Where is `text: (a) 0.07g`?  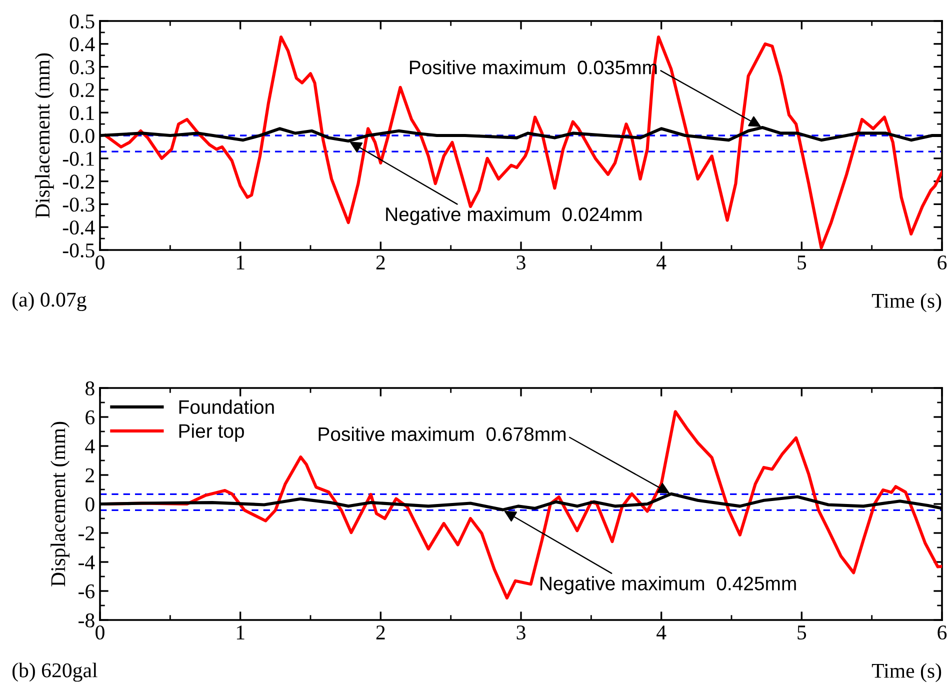 text: (a) 0.07g is located at coordinates (49, 301).